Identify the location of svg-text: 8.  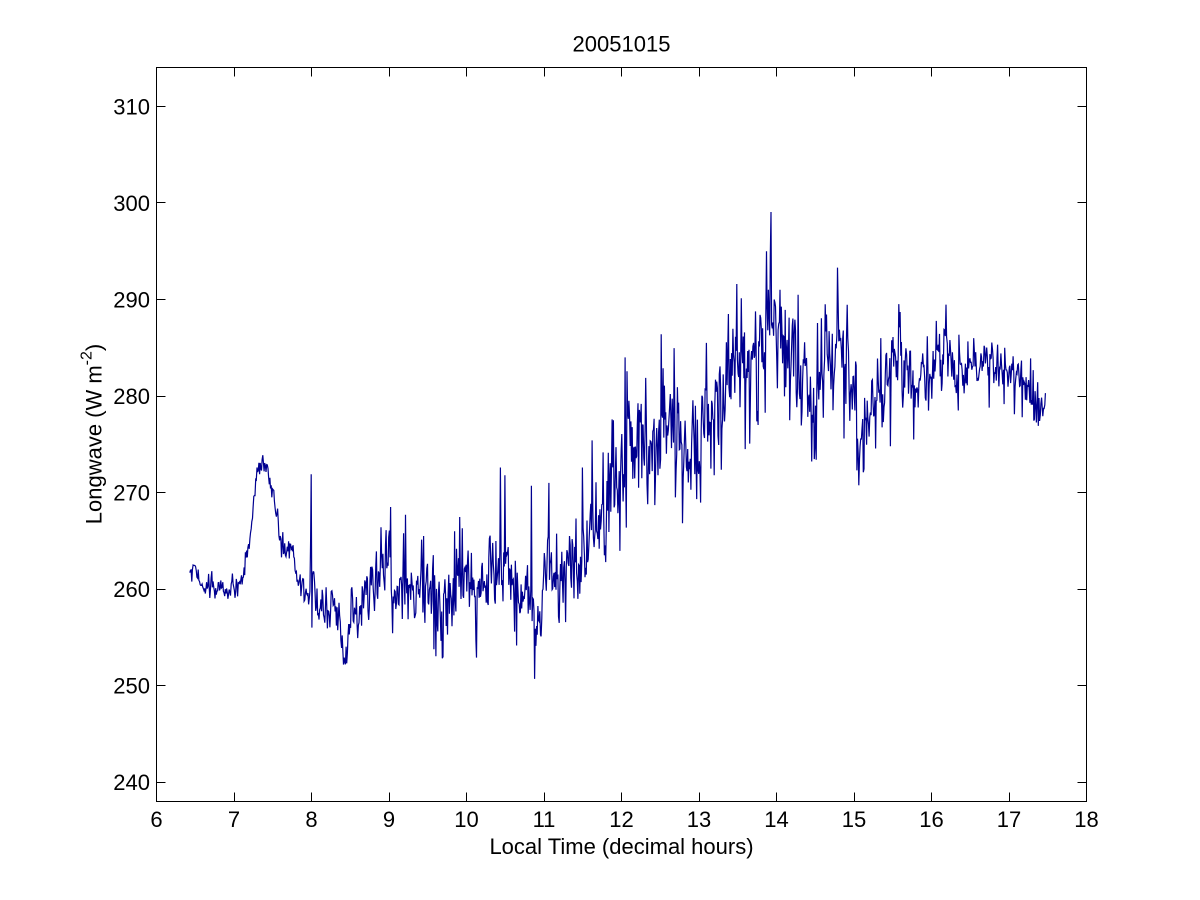
(311, 819).